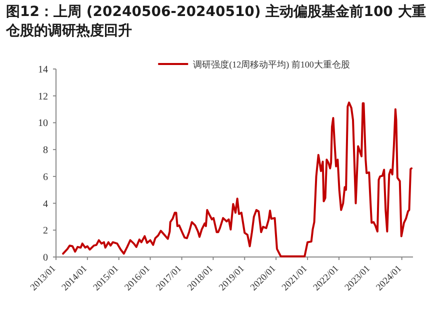 The height and width of the screenshot is (320, 441). Describe the element at coordinates (45, 231) in the screenshot. I see `y-tick-label: 2` at that location.